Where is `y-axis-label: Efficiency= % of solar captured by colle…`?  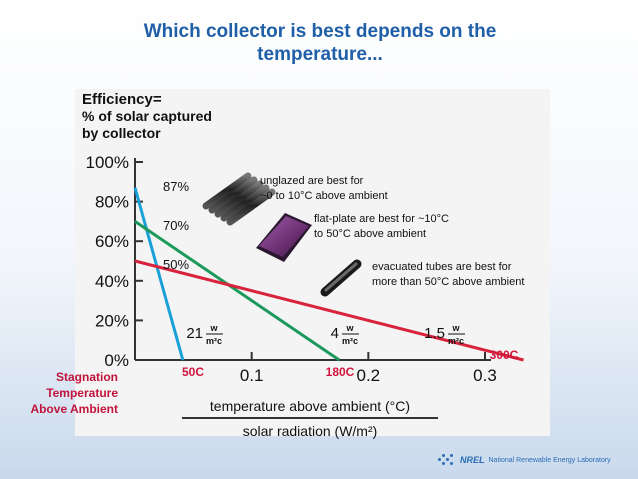
y-axis-label: Efficiency= % of solar captured by colle… is located at coordinates (147, 116).